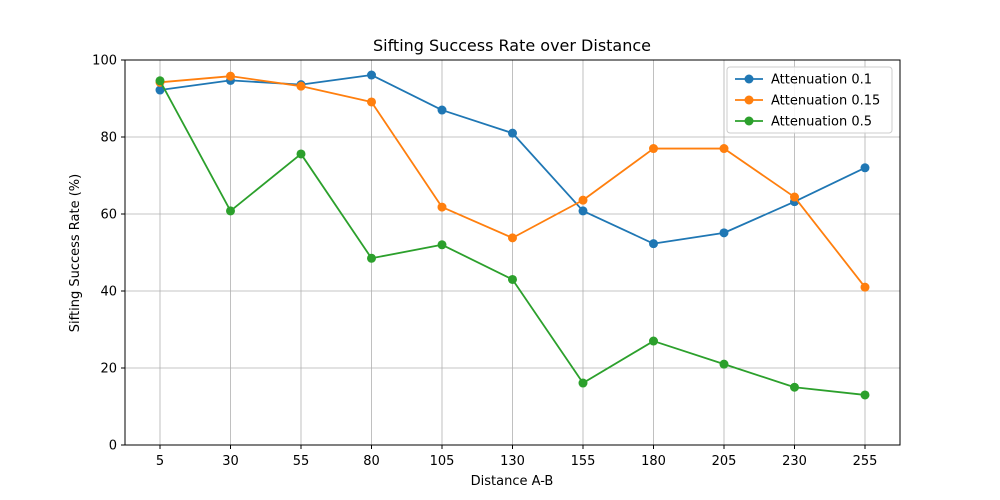 The image size is (1000, 500). Describe the element at coordinates (583, 461) in the screenshot. I see `x-tick-label: 155` at that location.